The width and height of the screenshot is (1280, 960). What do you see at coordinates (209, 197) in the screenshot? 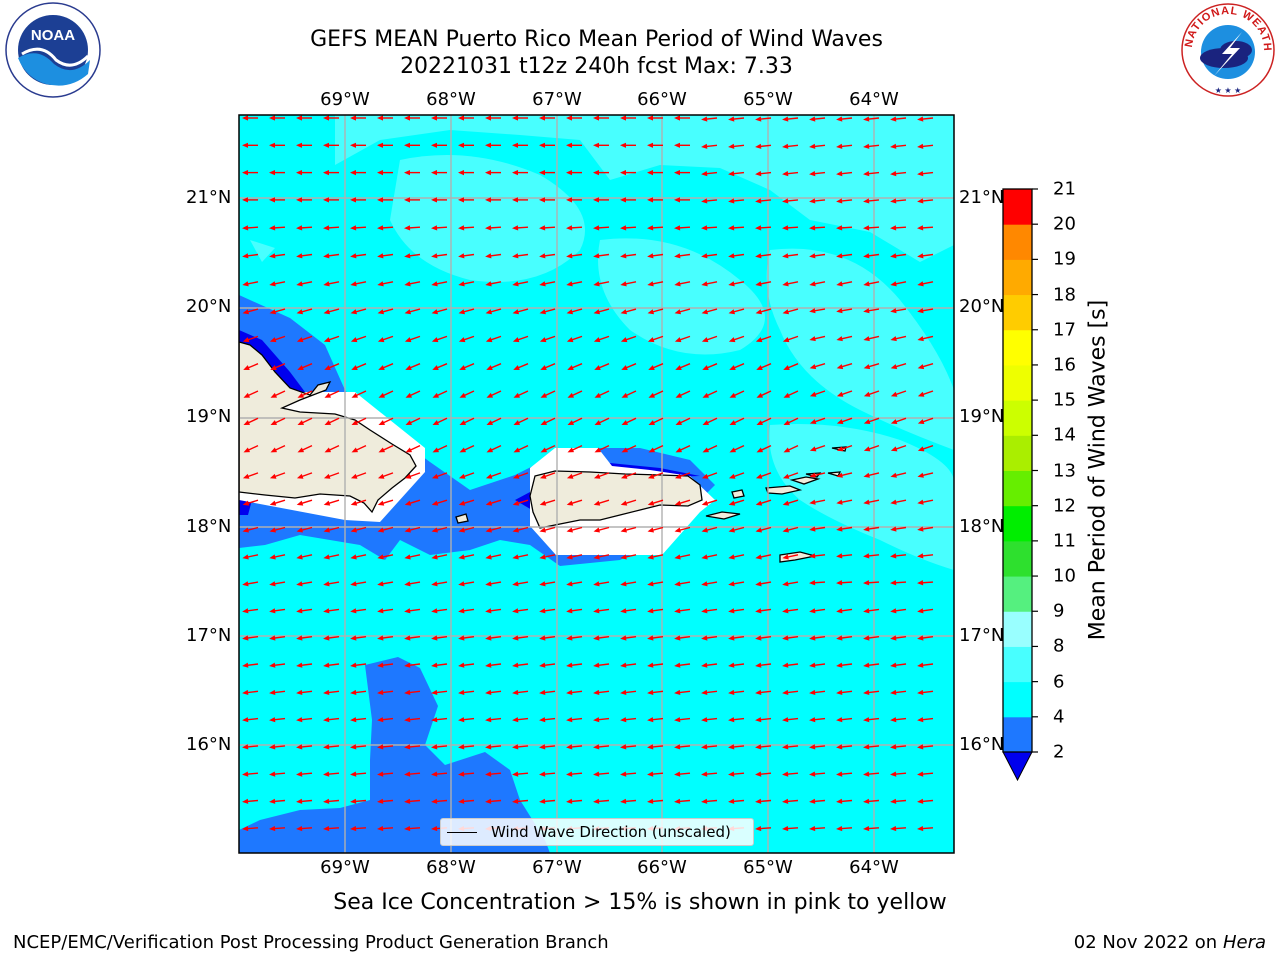
I see `lat-label-left: 21°N` at bounding box center [209, 197].